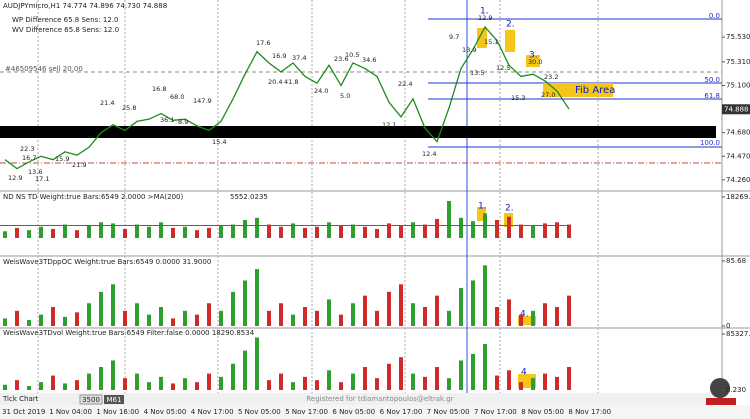  What do you see at coordinates (167, 120) in the screenshot?
I see `swing-label: 36.1` at bounding box center [167, 120].